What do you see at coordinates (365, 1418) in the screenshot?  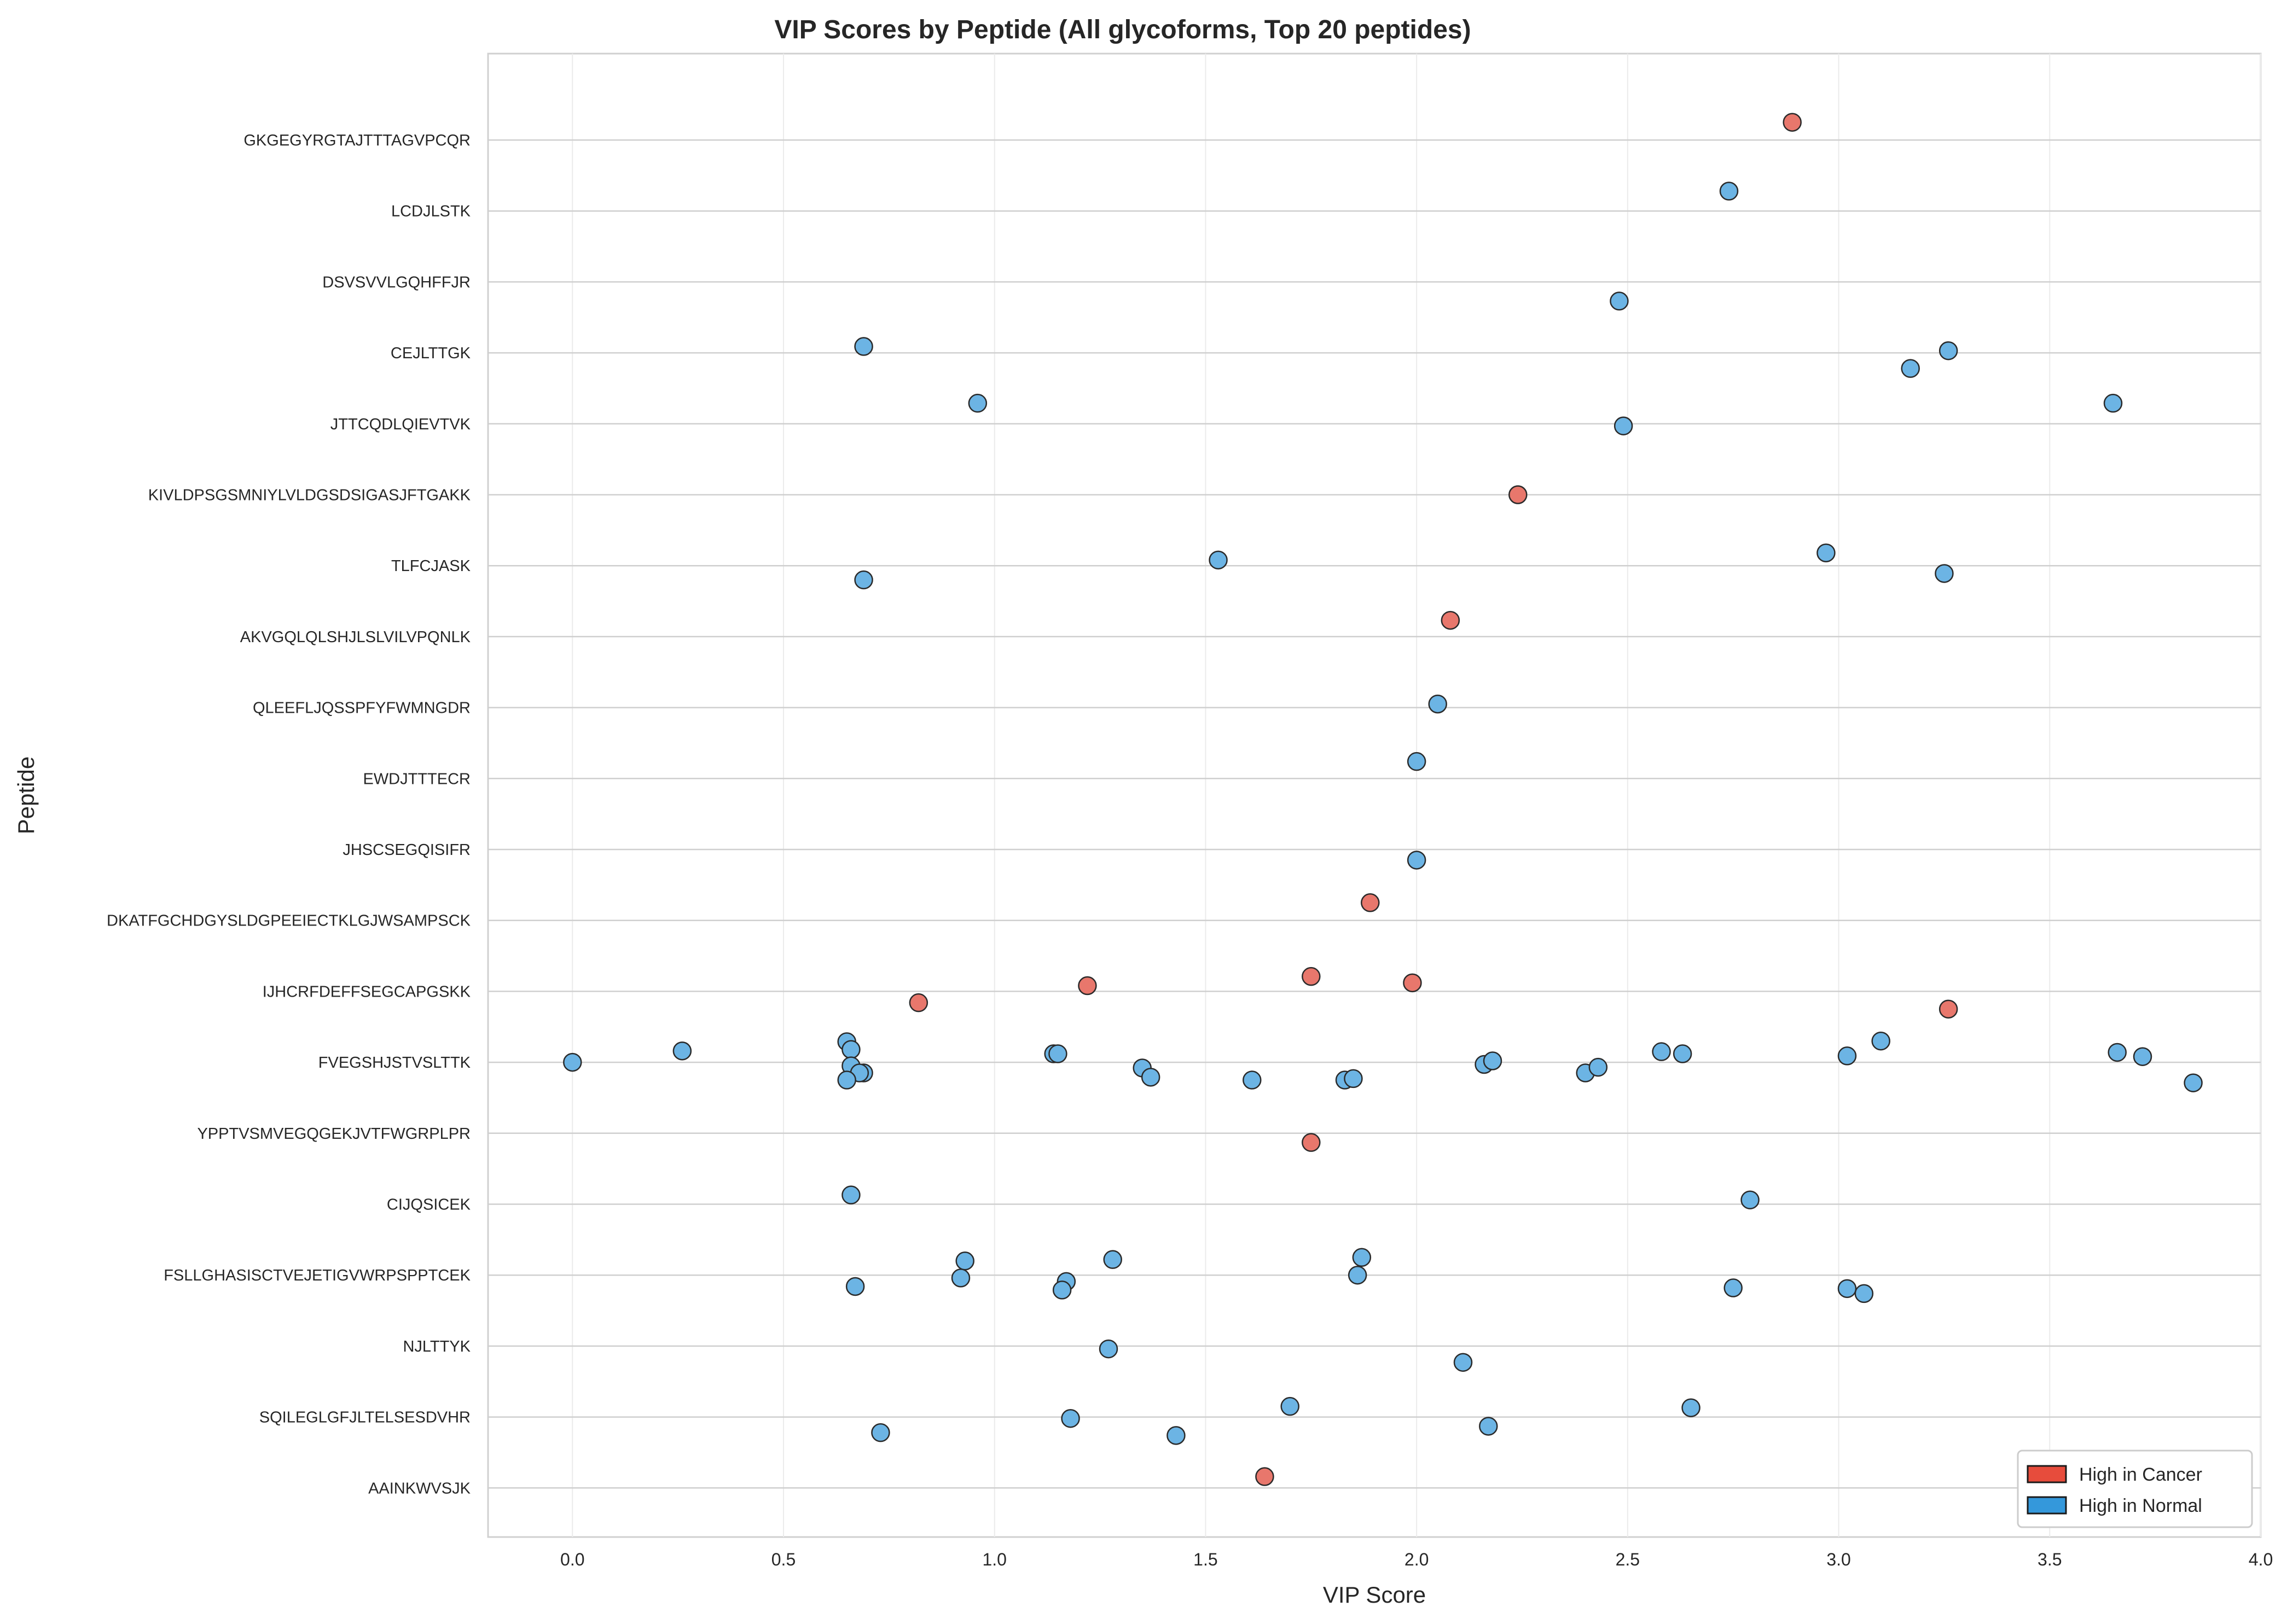 I see `y-tick-label: SQILEGLGFJLTELSESDVHR` at bounding box center [365, 1418].